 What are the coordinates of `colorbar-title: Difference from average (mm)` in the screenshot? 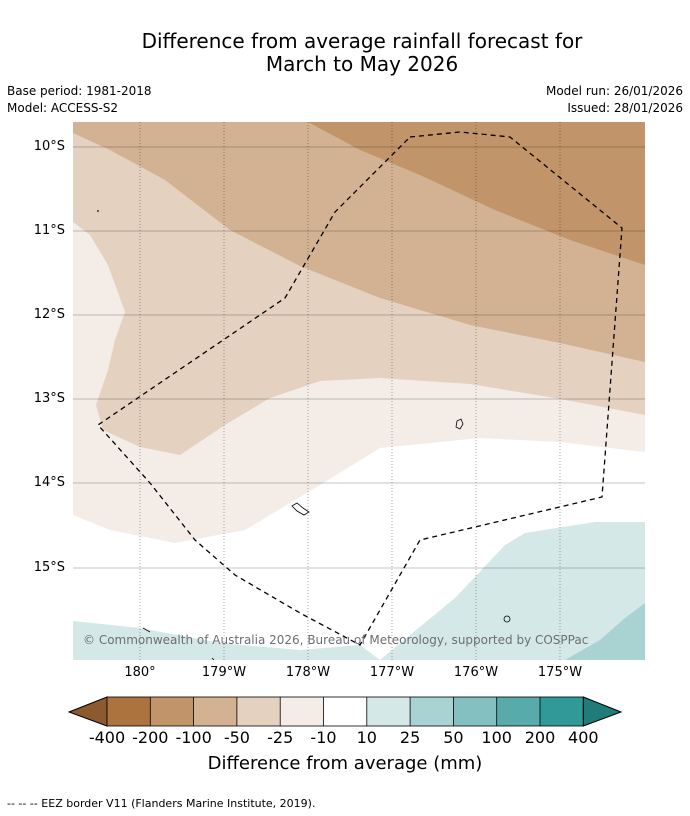 It's located at (345, 763).